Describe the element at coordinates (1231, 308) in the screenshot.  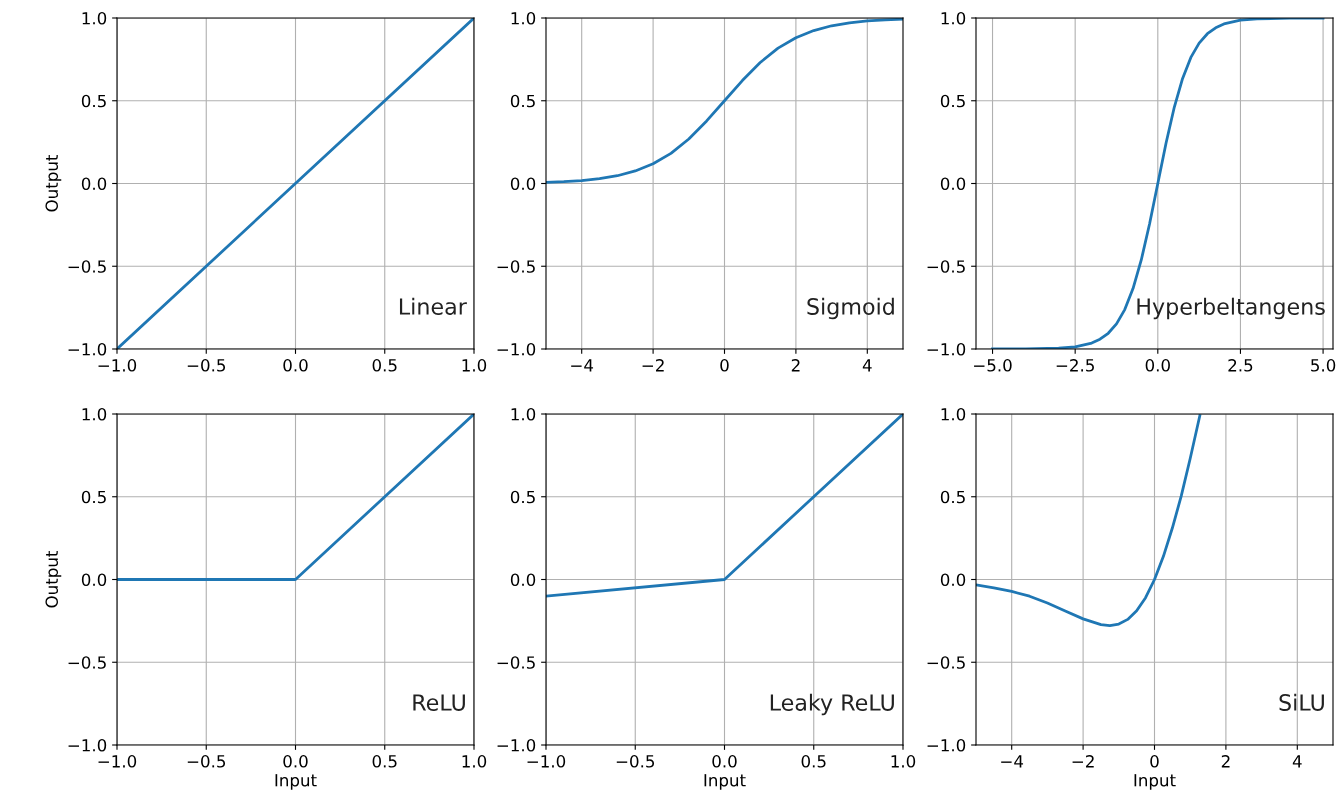
I see `annotation: Hyperbeltangens` at that location.